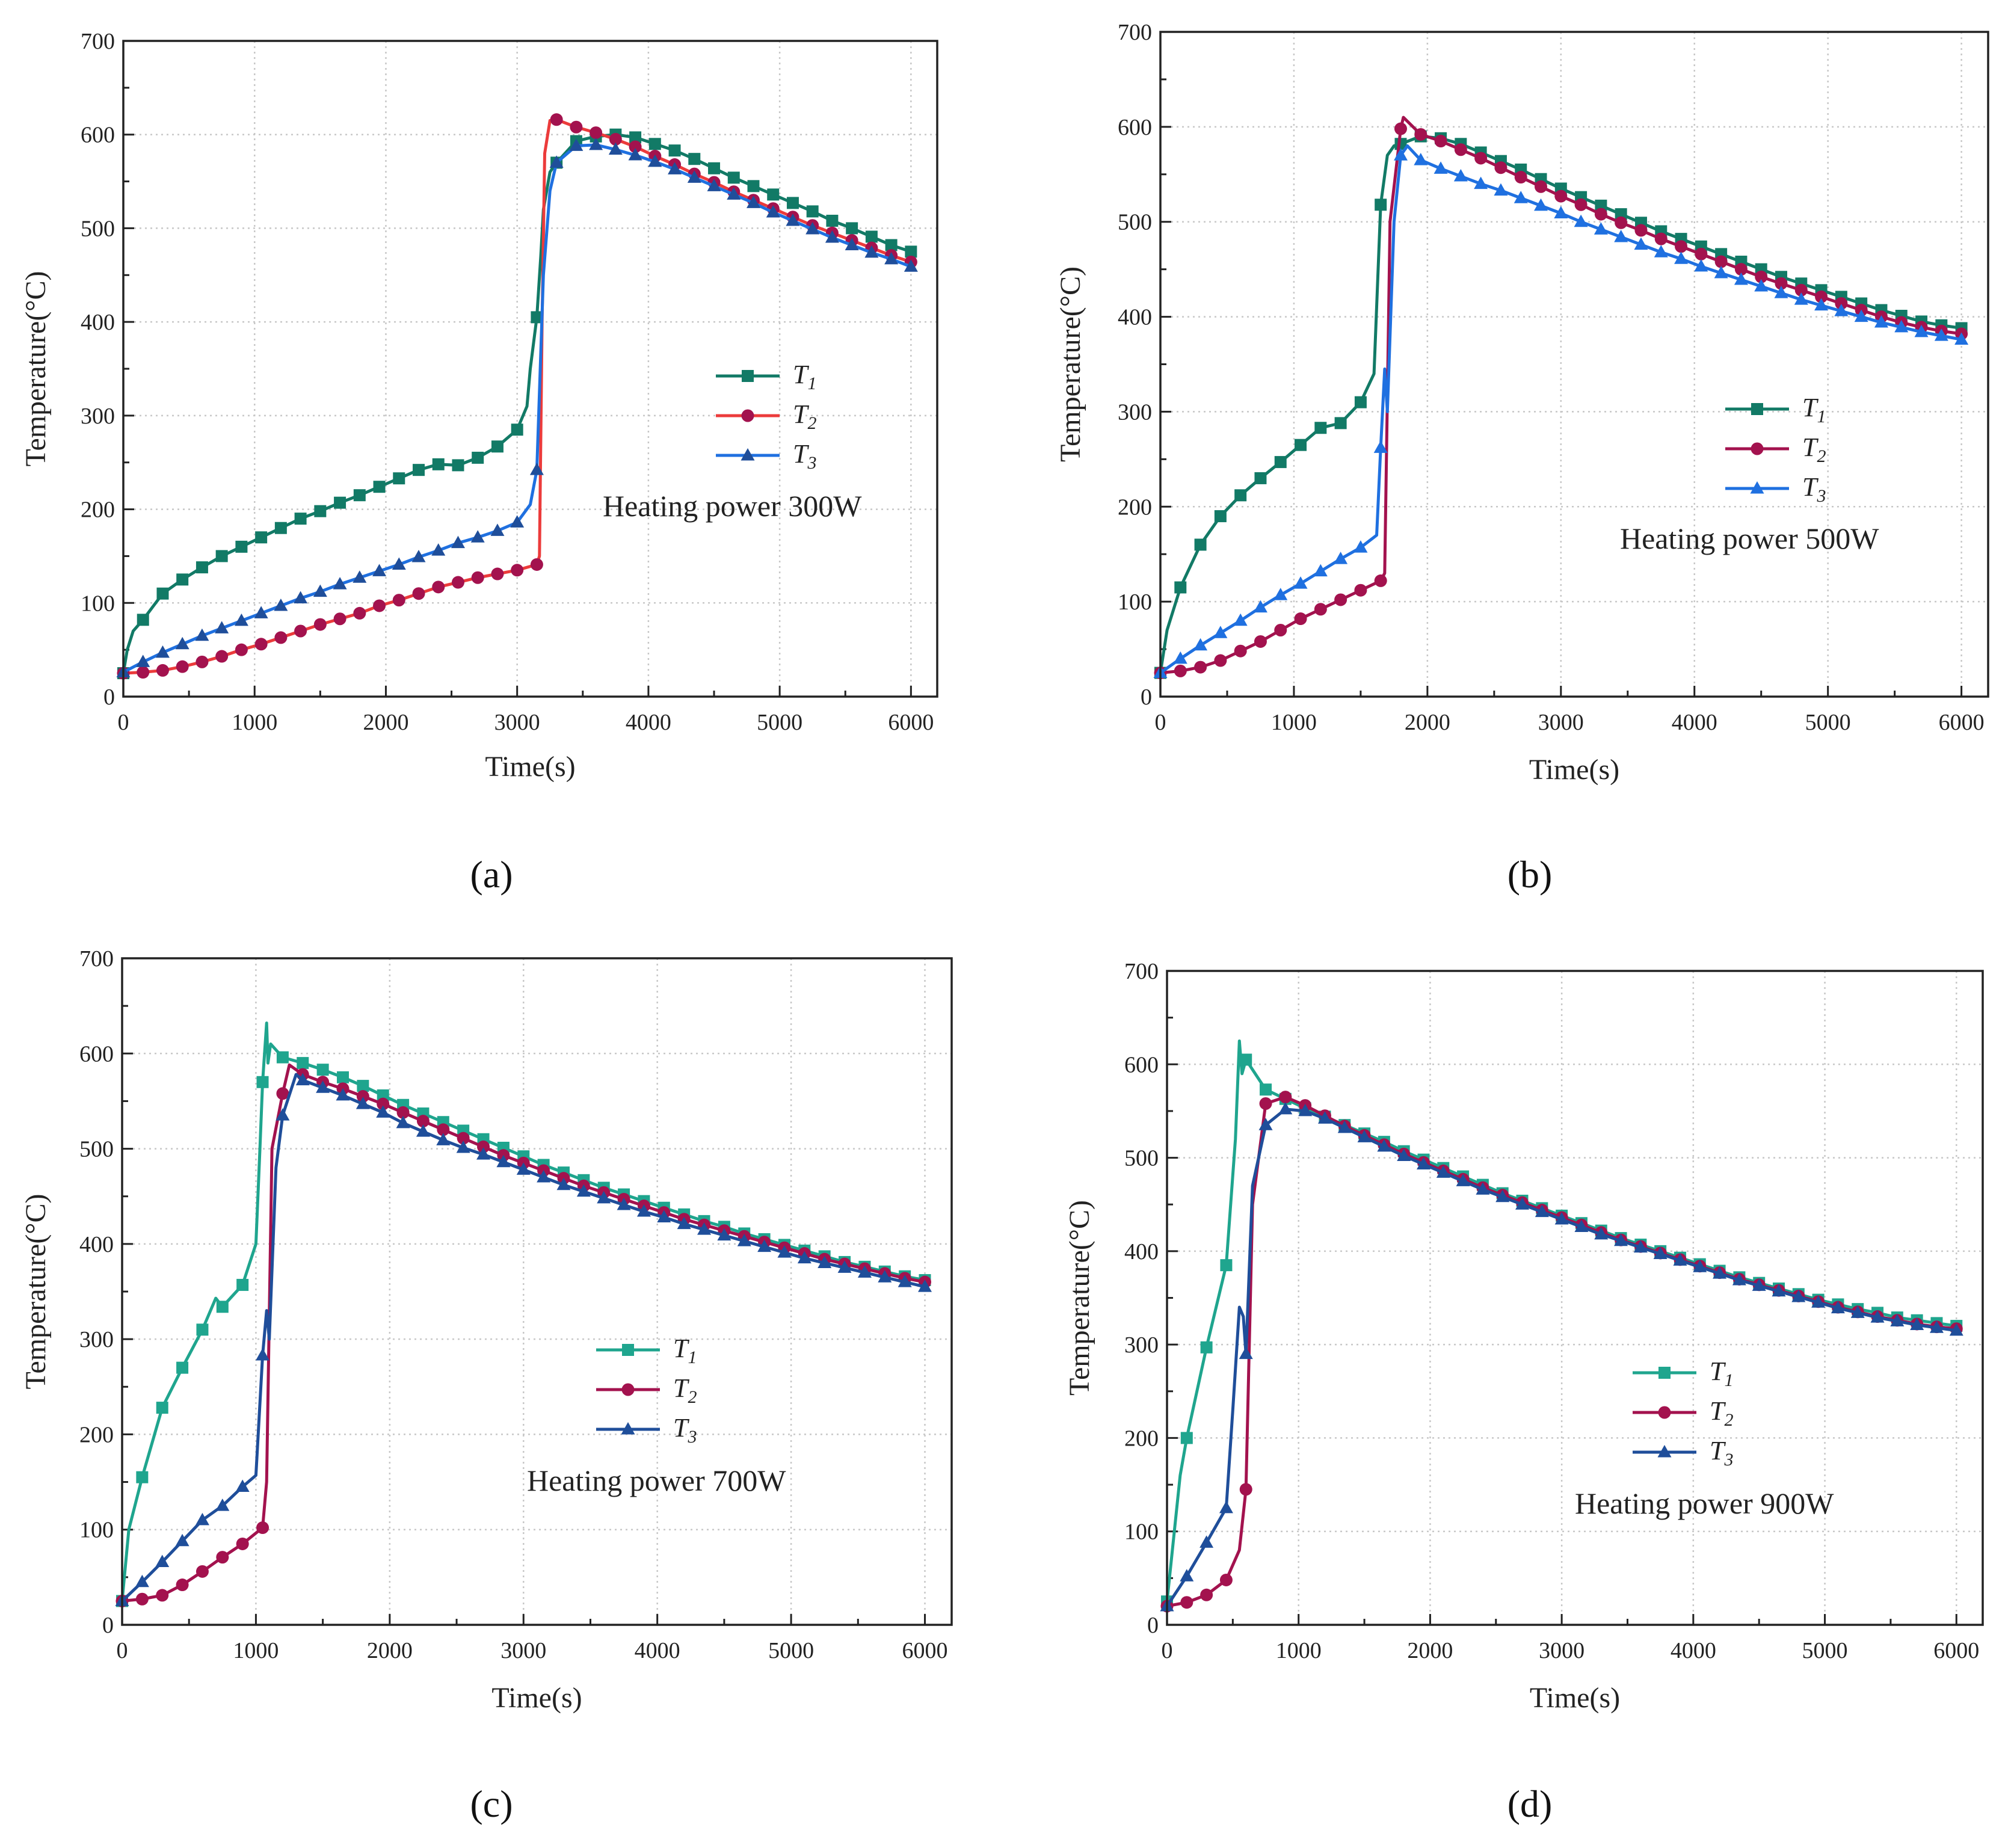 This screenshot has width=2011, height=1848. Describe the element at coordinates (124, 722) in the screenshot. I see `x-tick-label: 0` at that location.